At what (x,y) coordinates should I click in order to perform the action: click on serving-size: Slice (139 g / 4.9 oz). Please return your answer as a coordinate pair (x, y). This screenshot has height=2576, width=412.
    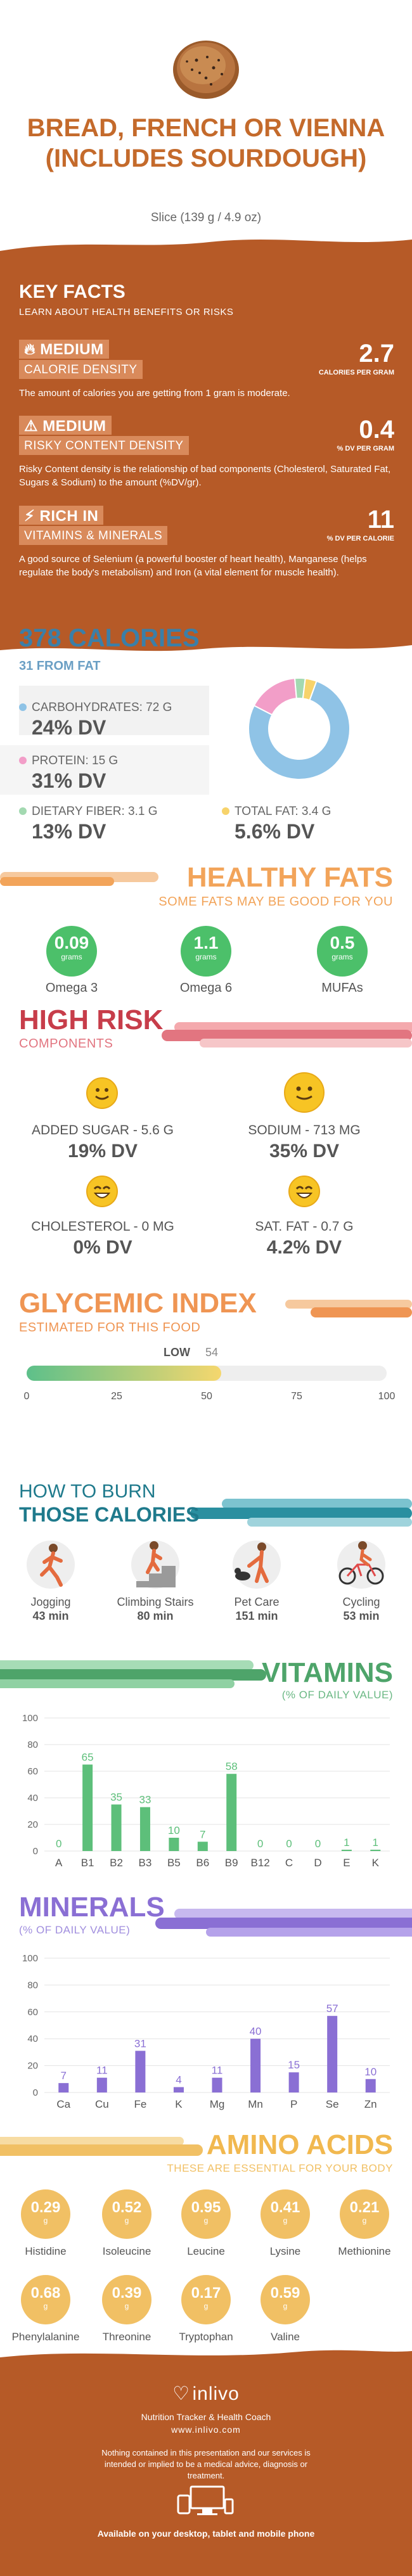
    Looking at the image, I should click on (206, 217).